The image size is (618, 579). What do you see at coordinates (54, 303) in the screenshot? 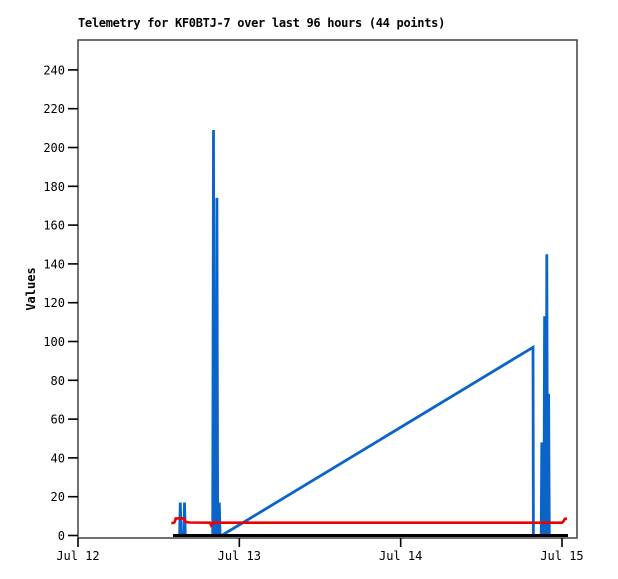
I see `y-tick-label: 120` at bounding box center [54, 303].